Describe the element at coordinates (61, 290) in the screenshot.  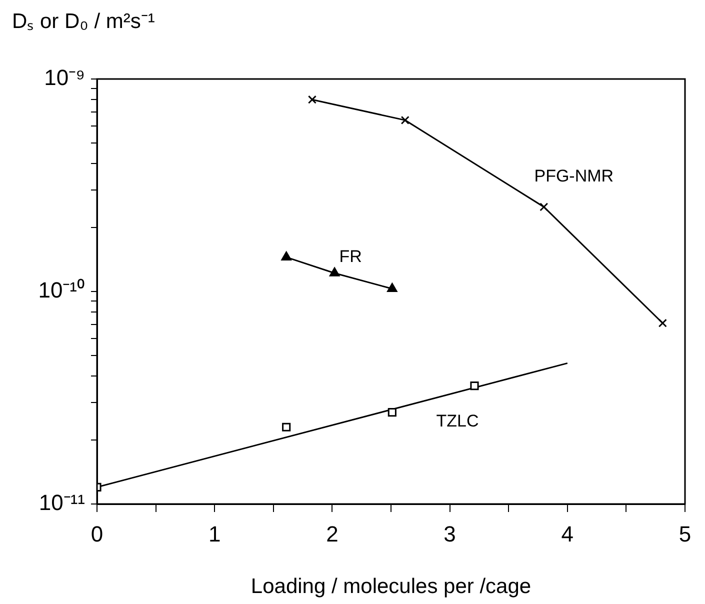
I see `y-tick-label: 10⁻¹⁰` at that location.